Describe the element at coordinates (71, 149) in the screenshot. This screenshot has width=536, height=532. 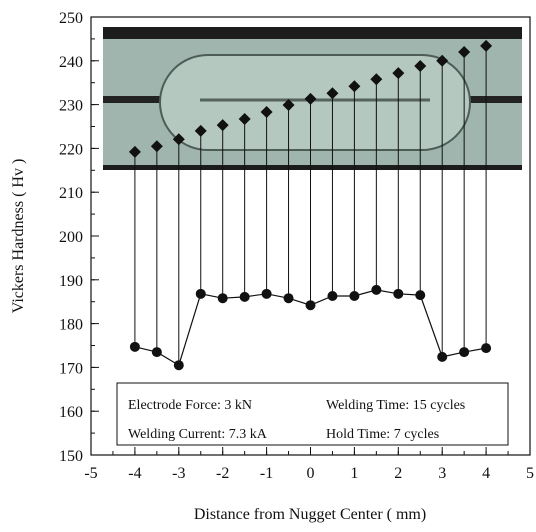
I see `y-tick-label: 220` at that location.